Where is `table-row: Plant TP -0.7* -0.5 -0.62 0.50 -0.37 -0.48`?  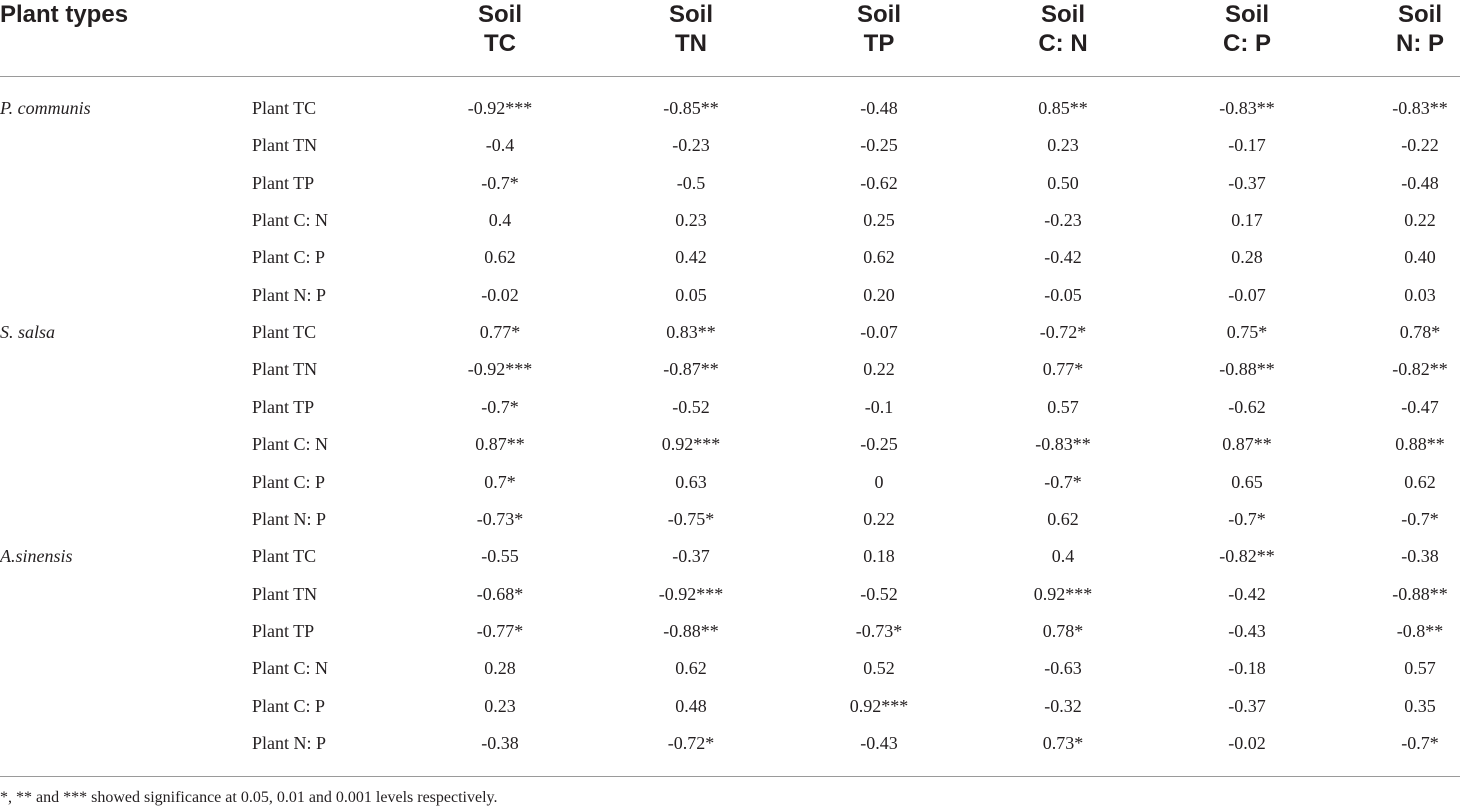 table-row: Plant TP -0.7* -0.5 -0.62 0.50 -0.37 -0.48 is located at coordinates (730, 183).